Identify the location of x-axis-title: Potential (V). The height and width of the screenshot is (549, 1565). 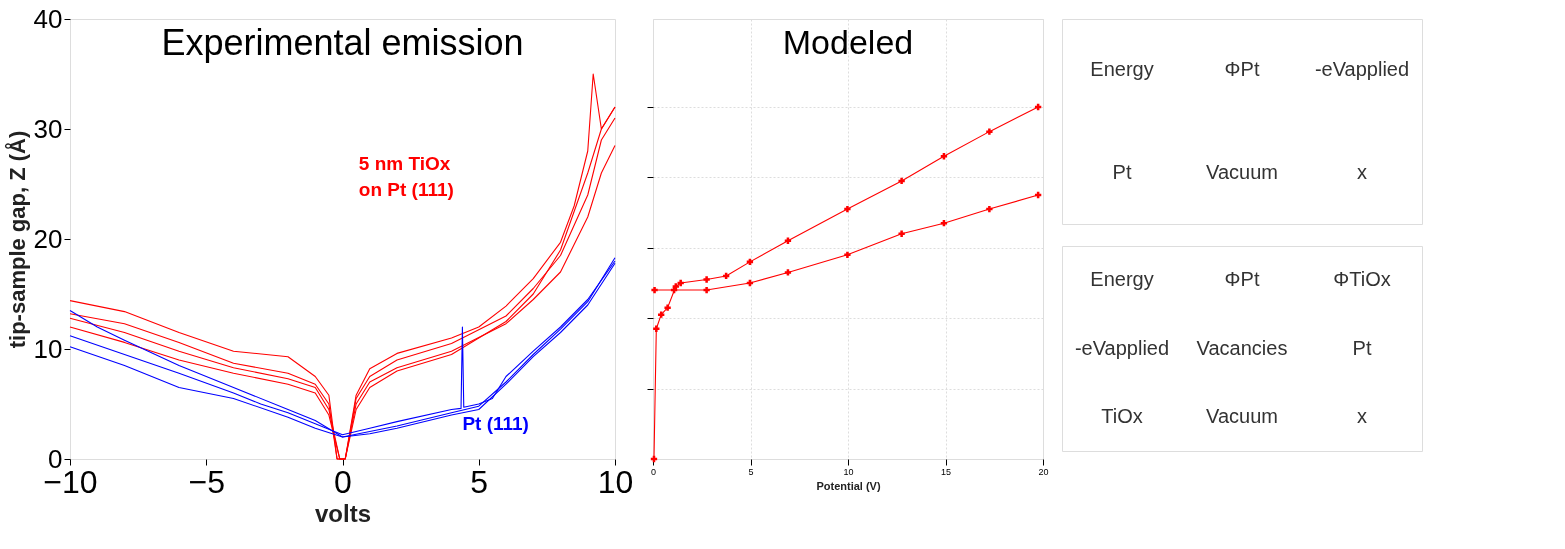
(848, 485).